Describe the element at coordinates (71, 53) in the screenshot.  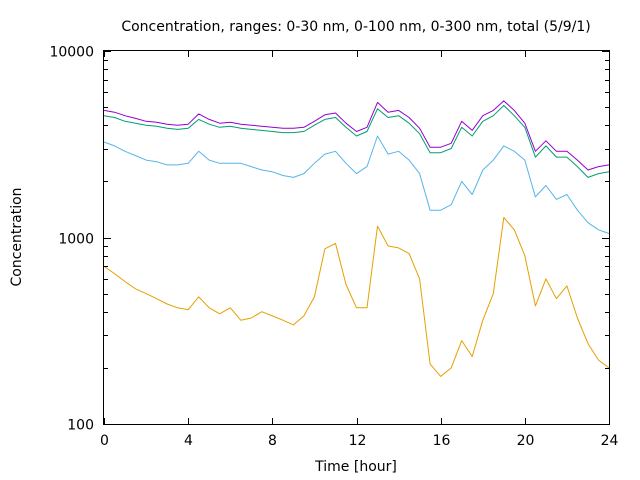
I see `y-tick-label: 10000` at that location.